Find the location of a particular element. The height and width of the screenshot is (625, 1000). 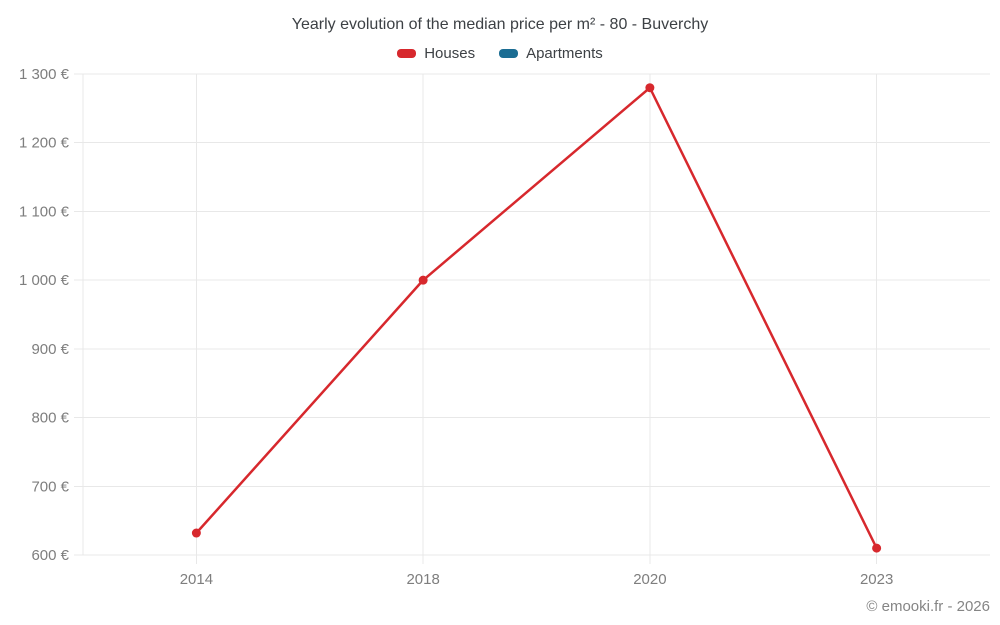

legend-label-houses: Houses is located at coordinates (450, 53).